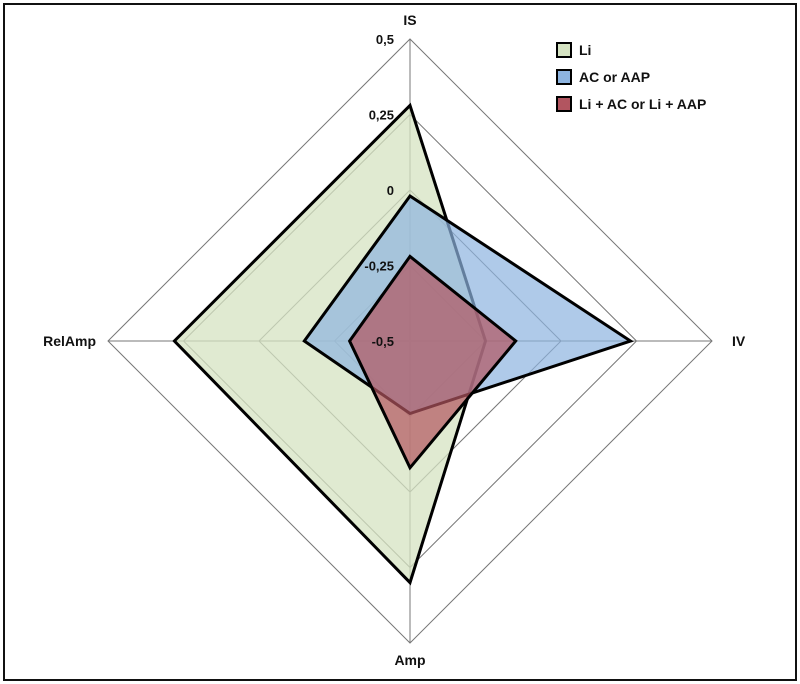 The image size is (800, 684). I want to click on axis-label-is: IS, so click(409, 20).